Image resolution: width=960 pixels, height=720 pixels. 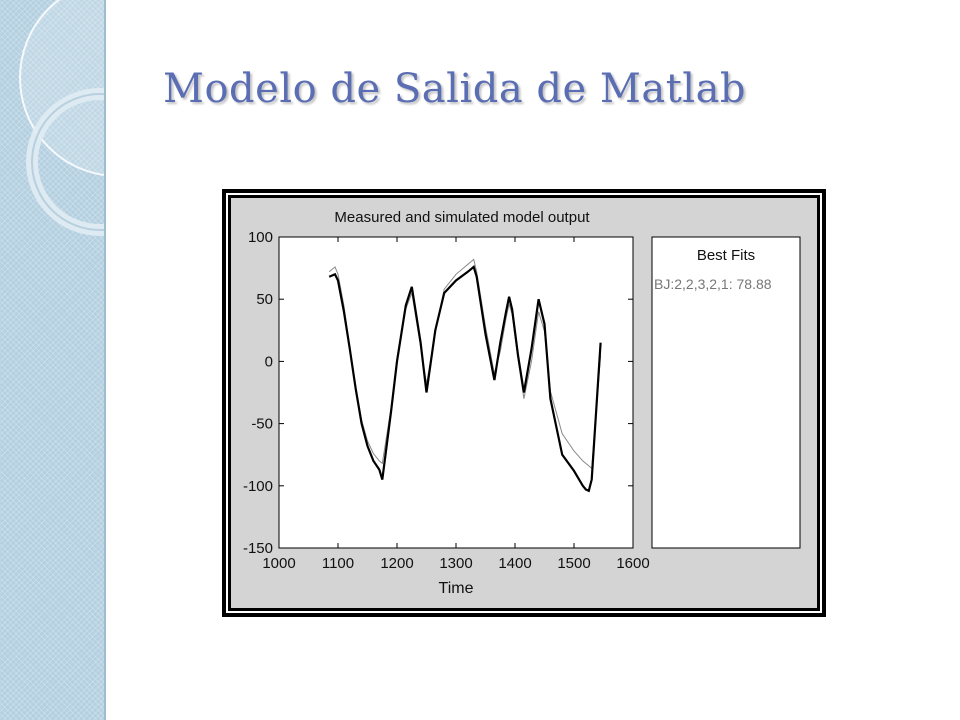 I want to click on x-axis-label: Time, so click(x=456, y=588).